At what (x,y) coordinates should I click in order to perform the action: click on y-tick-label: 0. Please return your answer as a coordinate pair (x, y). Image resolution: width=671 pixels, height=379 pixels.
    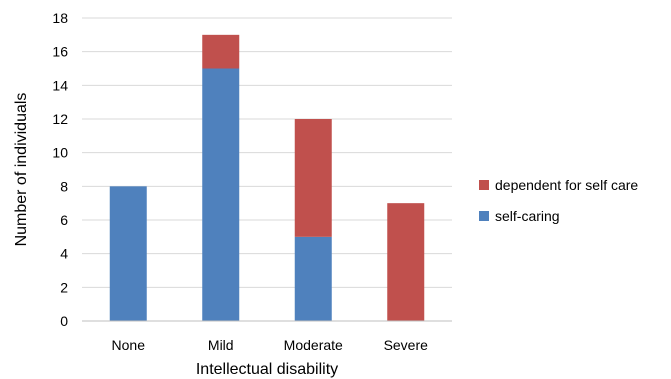
    Looking at the image, I should click on (64, 321).